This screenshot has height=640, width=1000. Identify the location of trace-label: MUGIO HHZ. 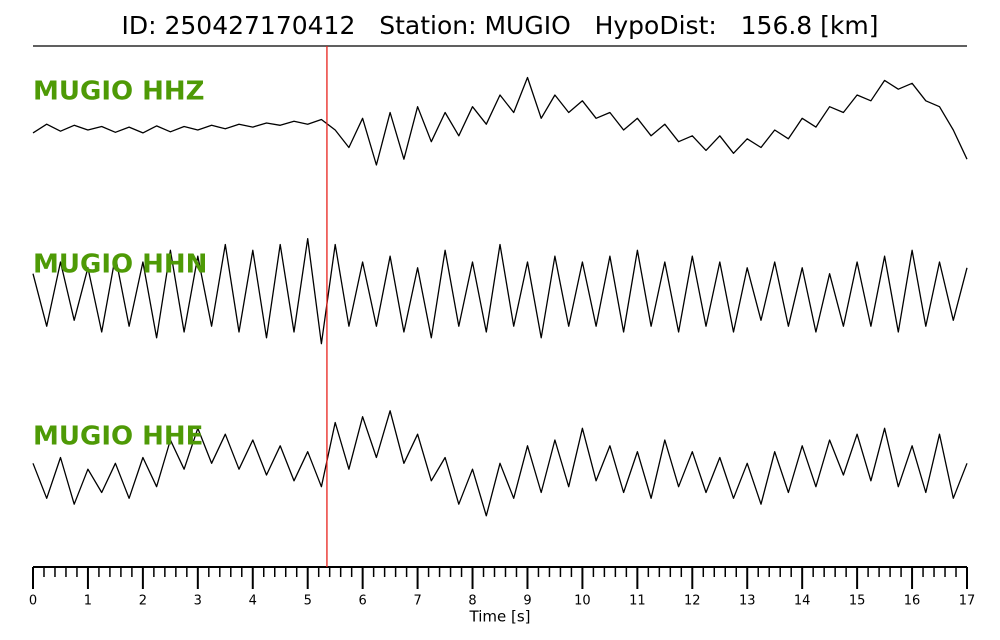
(119, 92).